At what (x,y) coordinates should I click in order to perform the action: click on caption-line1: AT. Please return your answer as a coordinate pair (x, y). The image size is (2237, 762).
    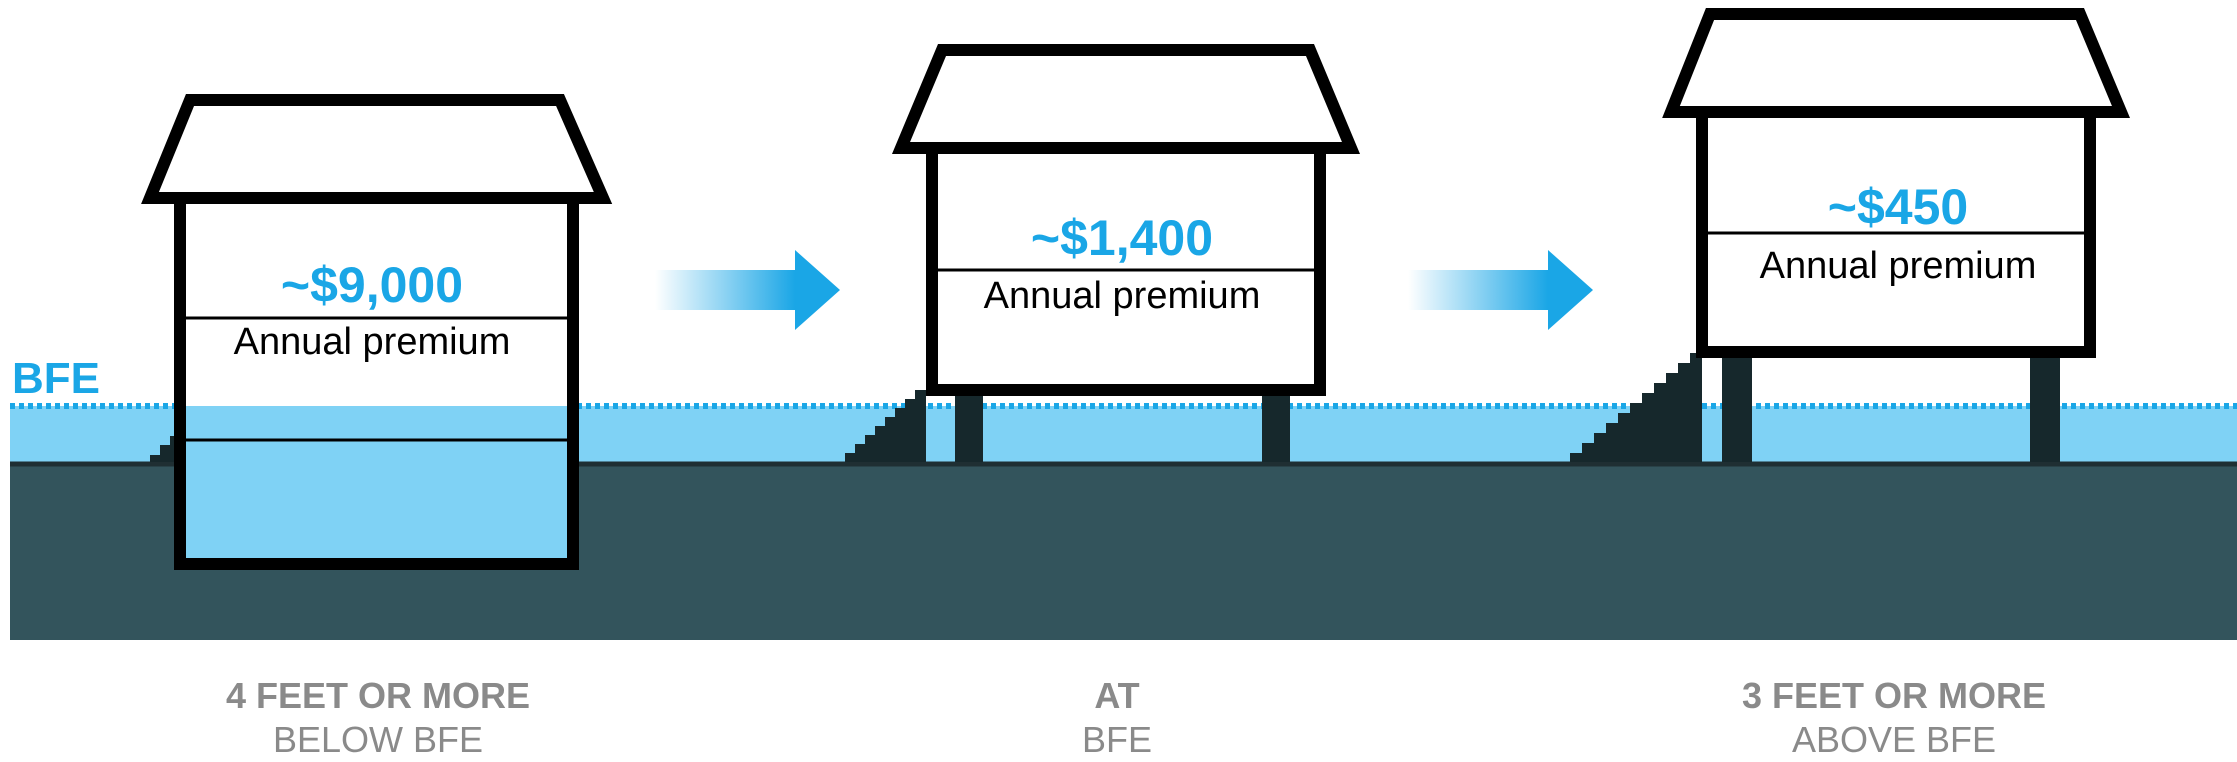
    Looking at the image, I should click on (1117, 695).